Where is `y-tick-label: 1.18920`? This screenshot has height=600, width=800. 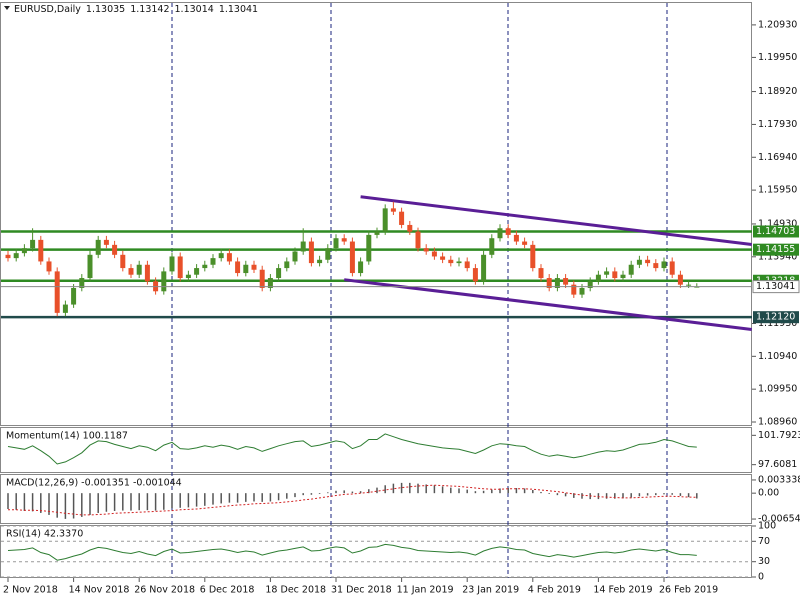
y-tick-label: 1.18920 is located at coordinates (777, 91).